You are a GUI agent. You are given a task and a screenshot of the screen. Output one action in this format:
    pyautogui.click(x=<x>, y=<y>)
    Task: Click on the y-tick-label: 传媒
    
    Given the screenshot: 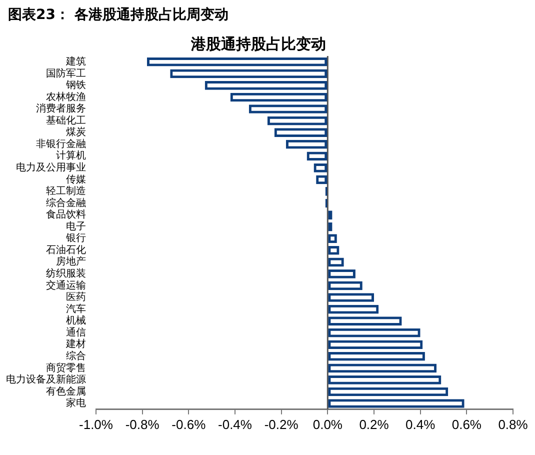 What is the action you would take?
    pyautogui.click(x=76, y=180)
    